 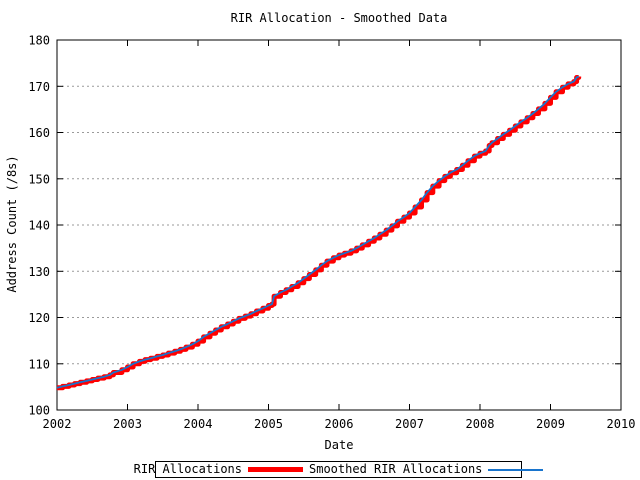 I want to click on legend-box: RIR Allocations Smoothed RIR Allocations, so click(x=339, y=469).